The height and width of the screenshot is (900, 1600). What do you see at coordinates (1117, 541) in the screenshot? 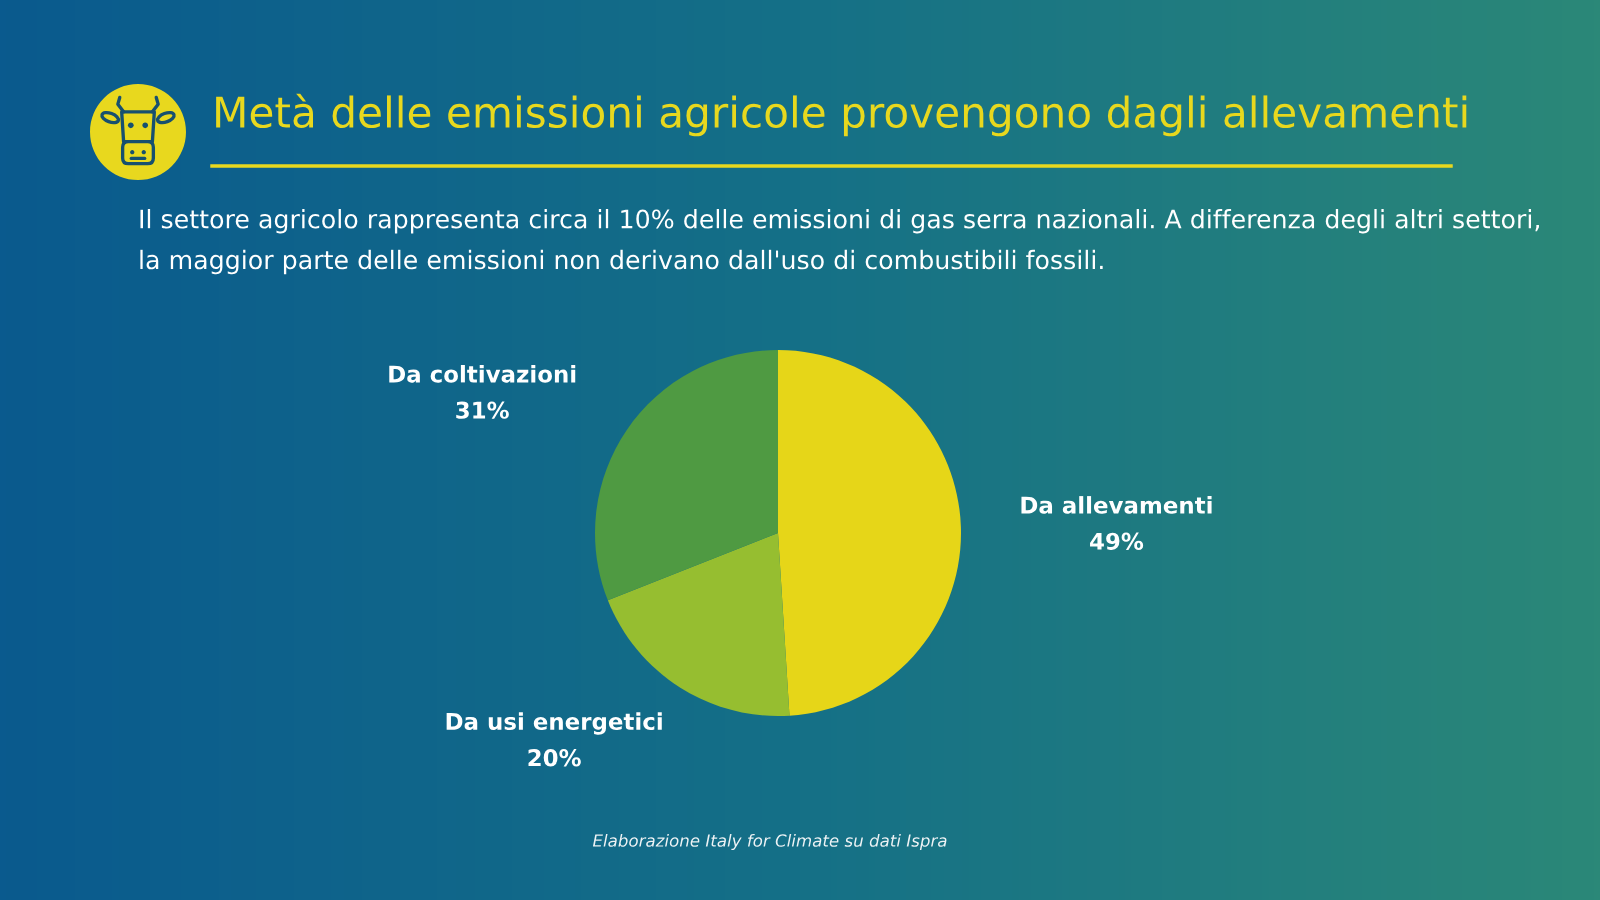
I see `data-label: 49%` at bounding box center [1117, 541].